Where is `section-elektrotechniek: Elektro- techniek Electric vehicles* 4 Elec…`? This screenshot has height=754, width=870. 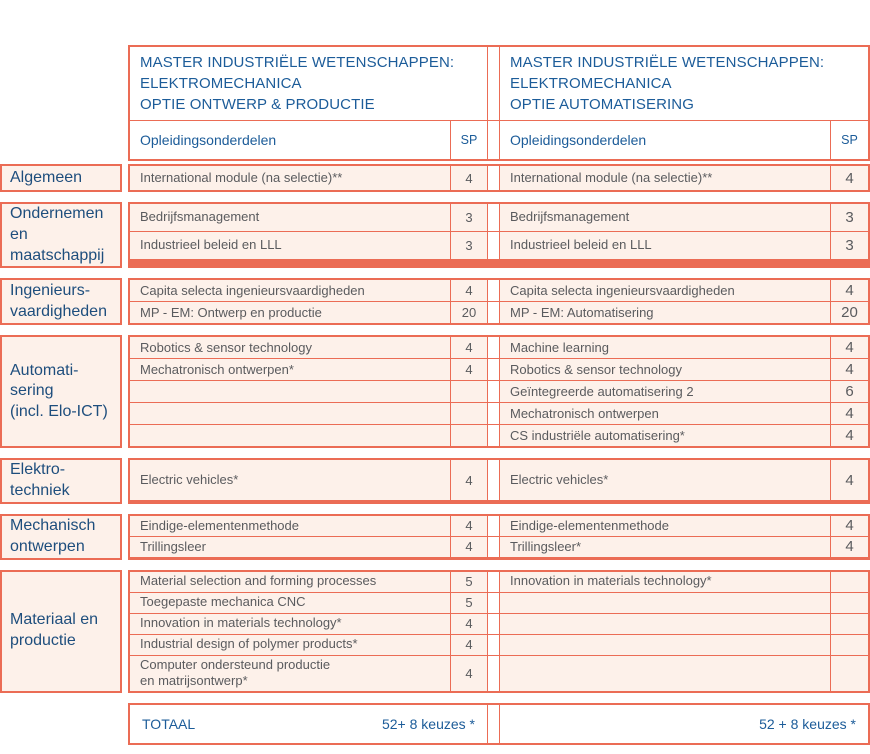
section-elektrotechniek: Elektro- techniek Electric vehicles* 4 Elec… is located at coordinates (435, 481).